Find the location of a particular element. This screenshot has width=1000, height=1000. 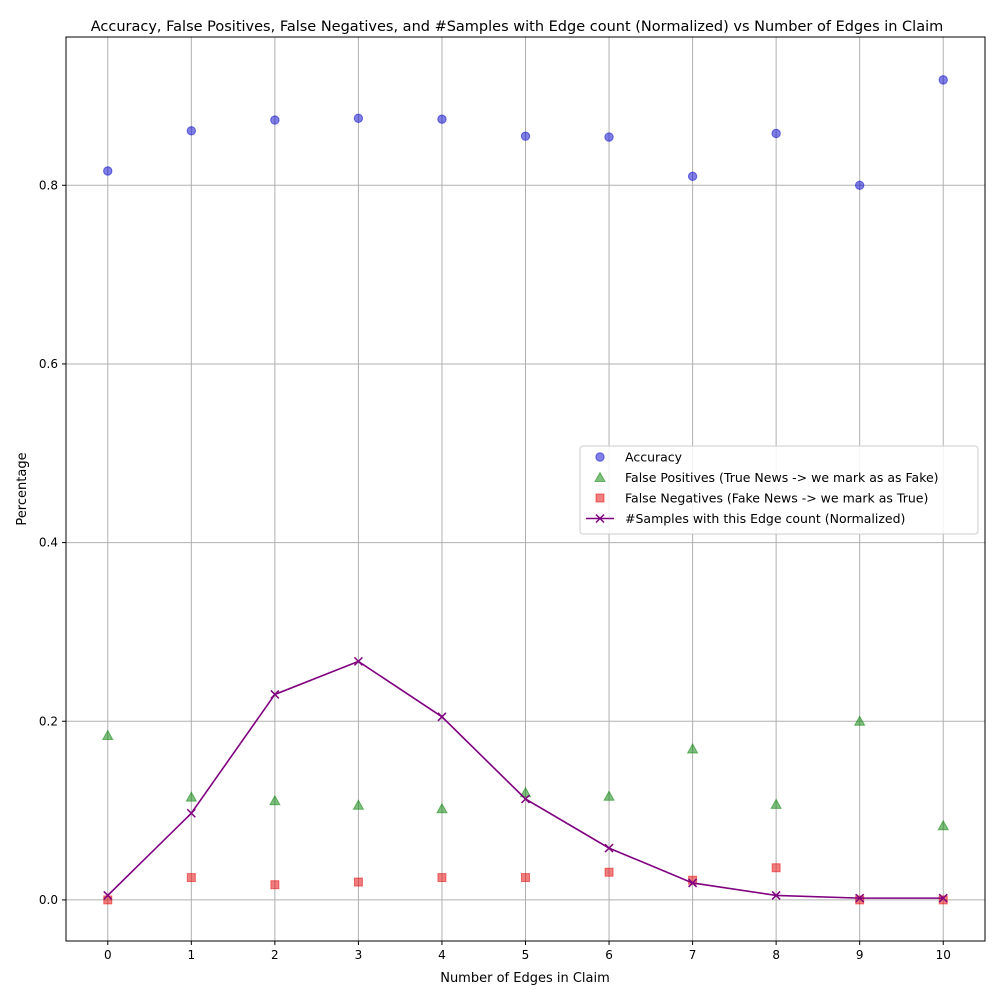

y-tick-label: 0.4 is located at coordinates (48, 543).